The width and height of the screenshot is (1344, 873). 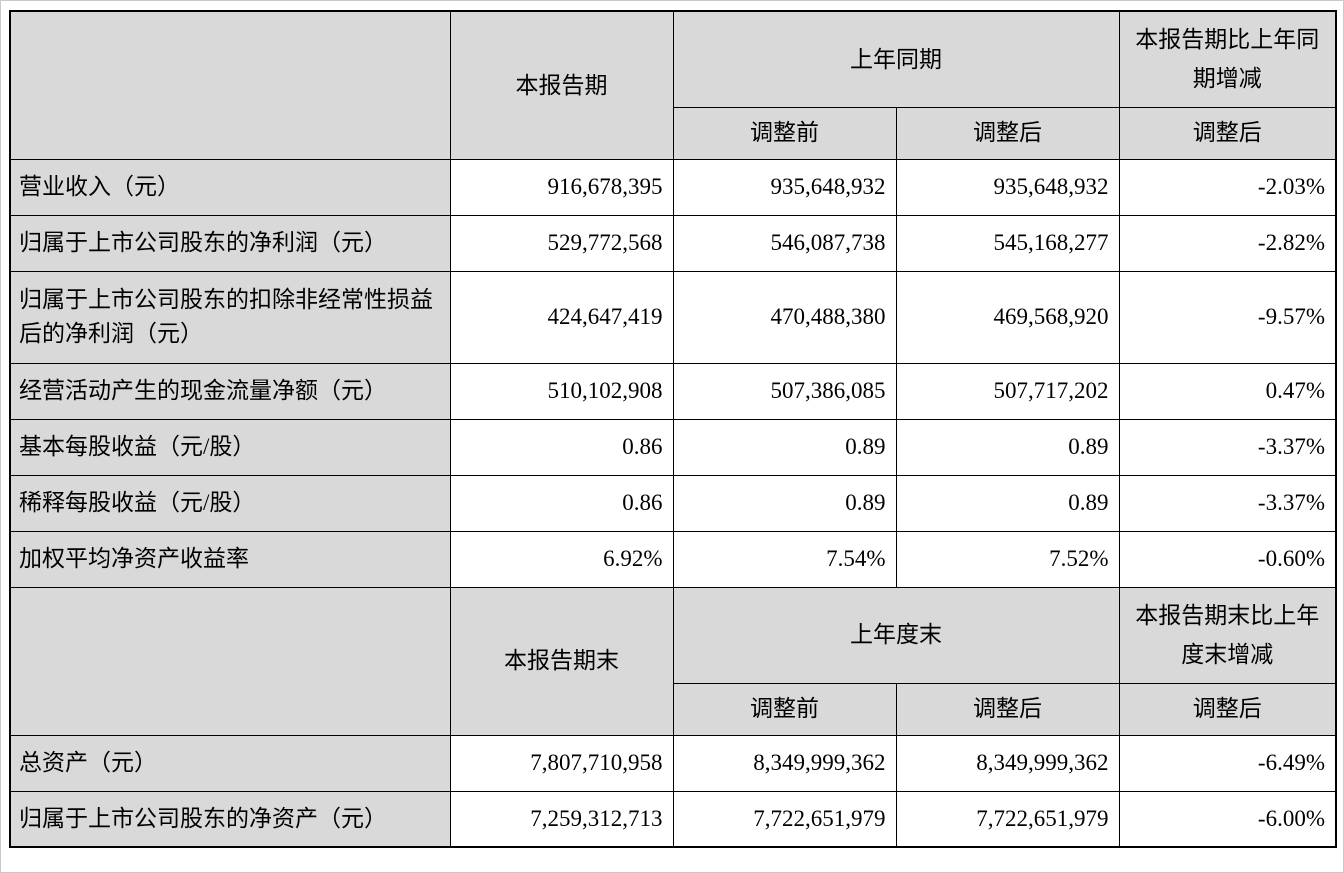 I want to click on cell-change: -0.60%, so click(x=1227, y=559).